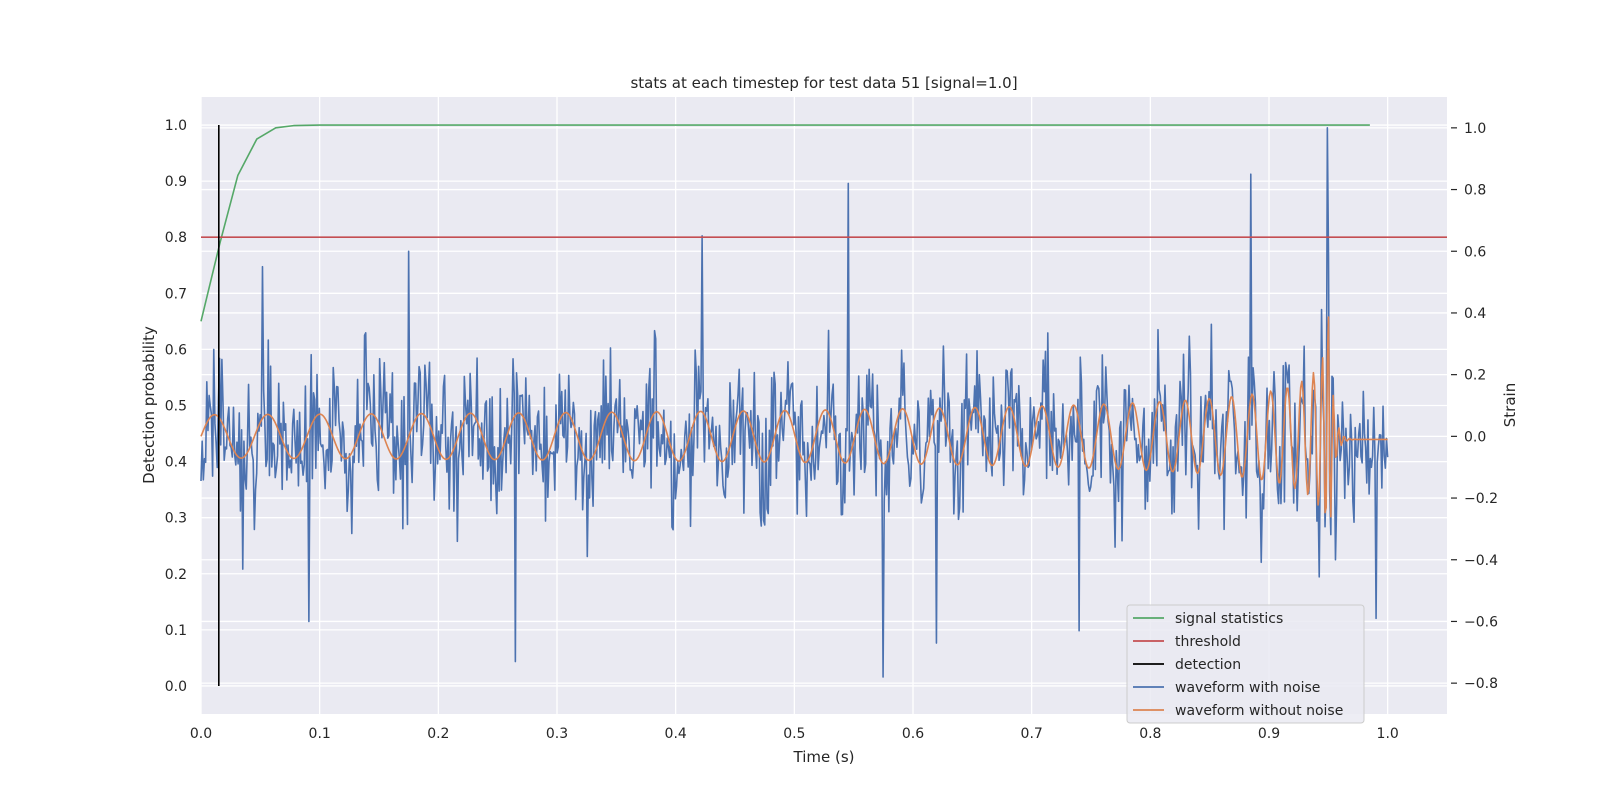 The image size is (1600, 800). What do you see at coordinates (1481, 499) in the screenshot?
I see `y2-tick-label: −0.2` at bounding box center [1481, 499].